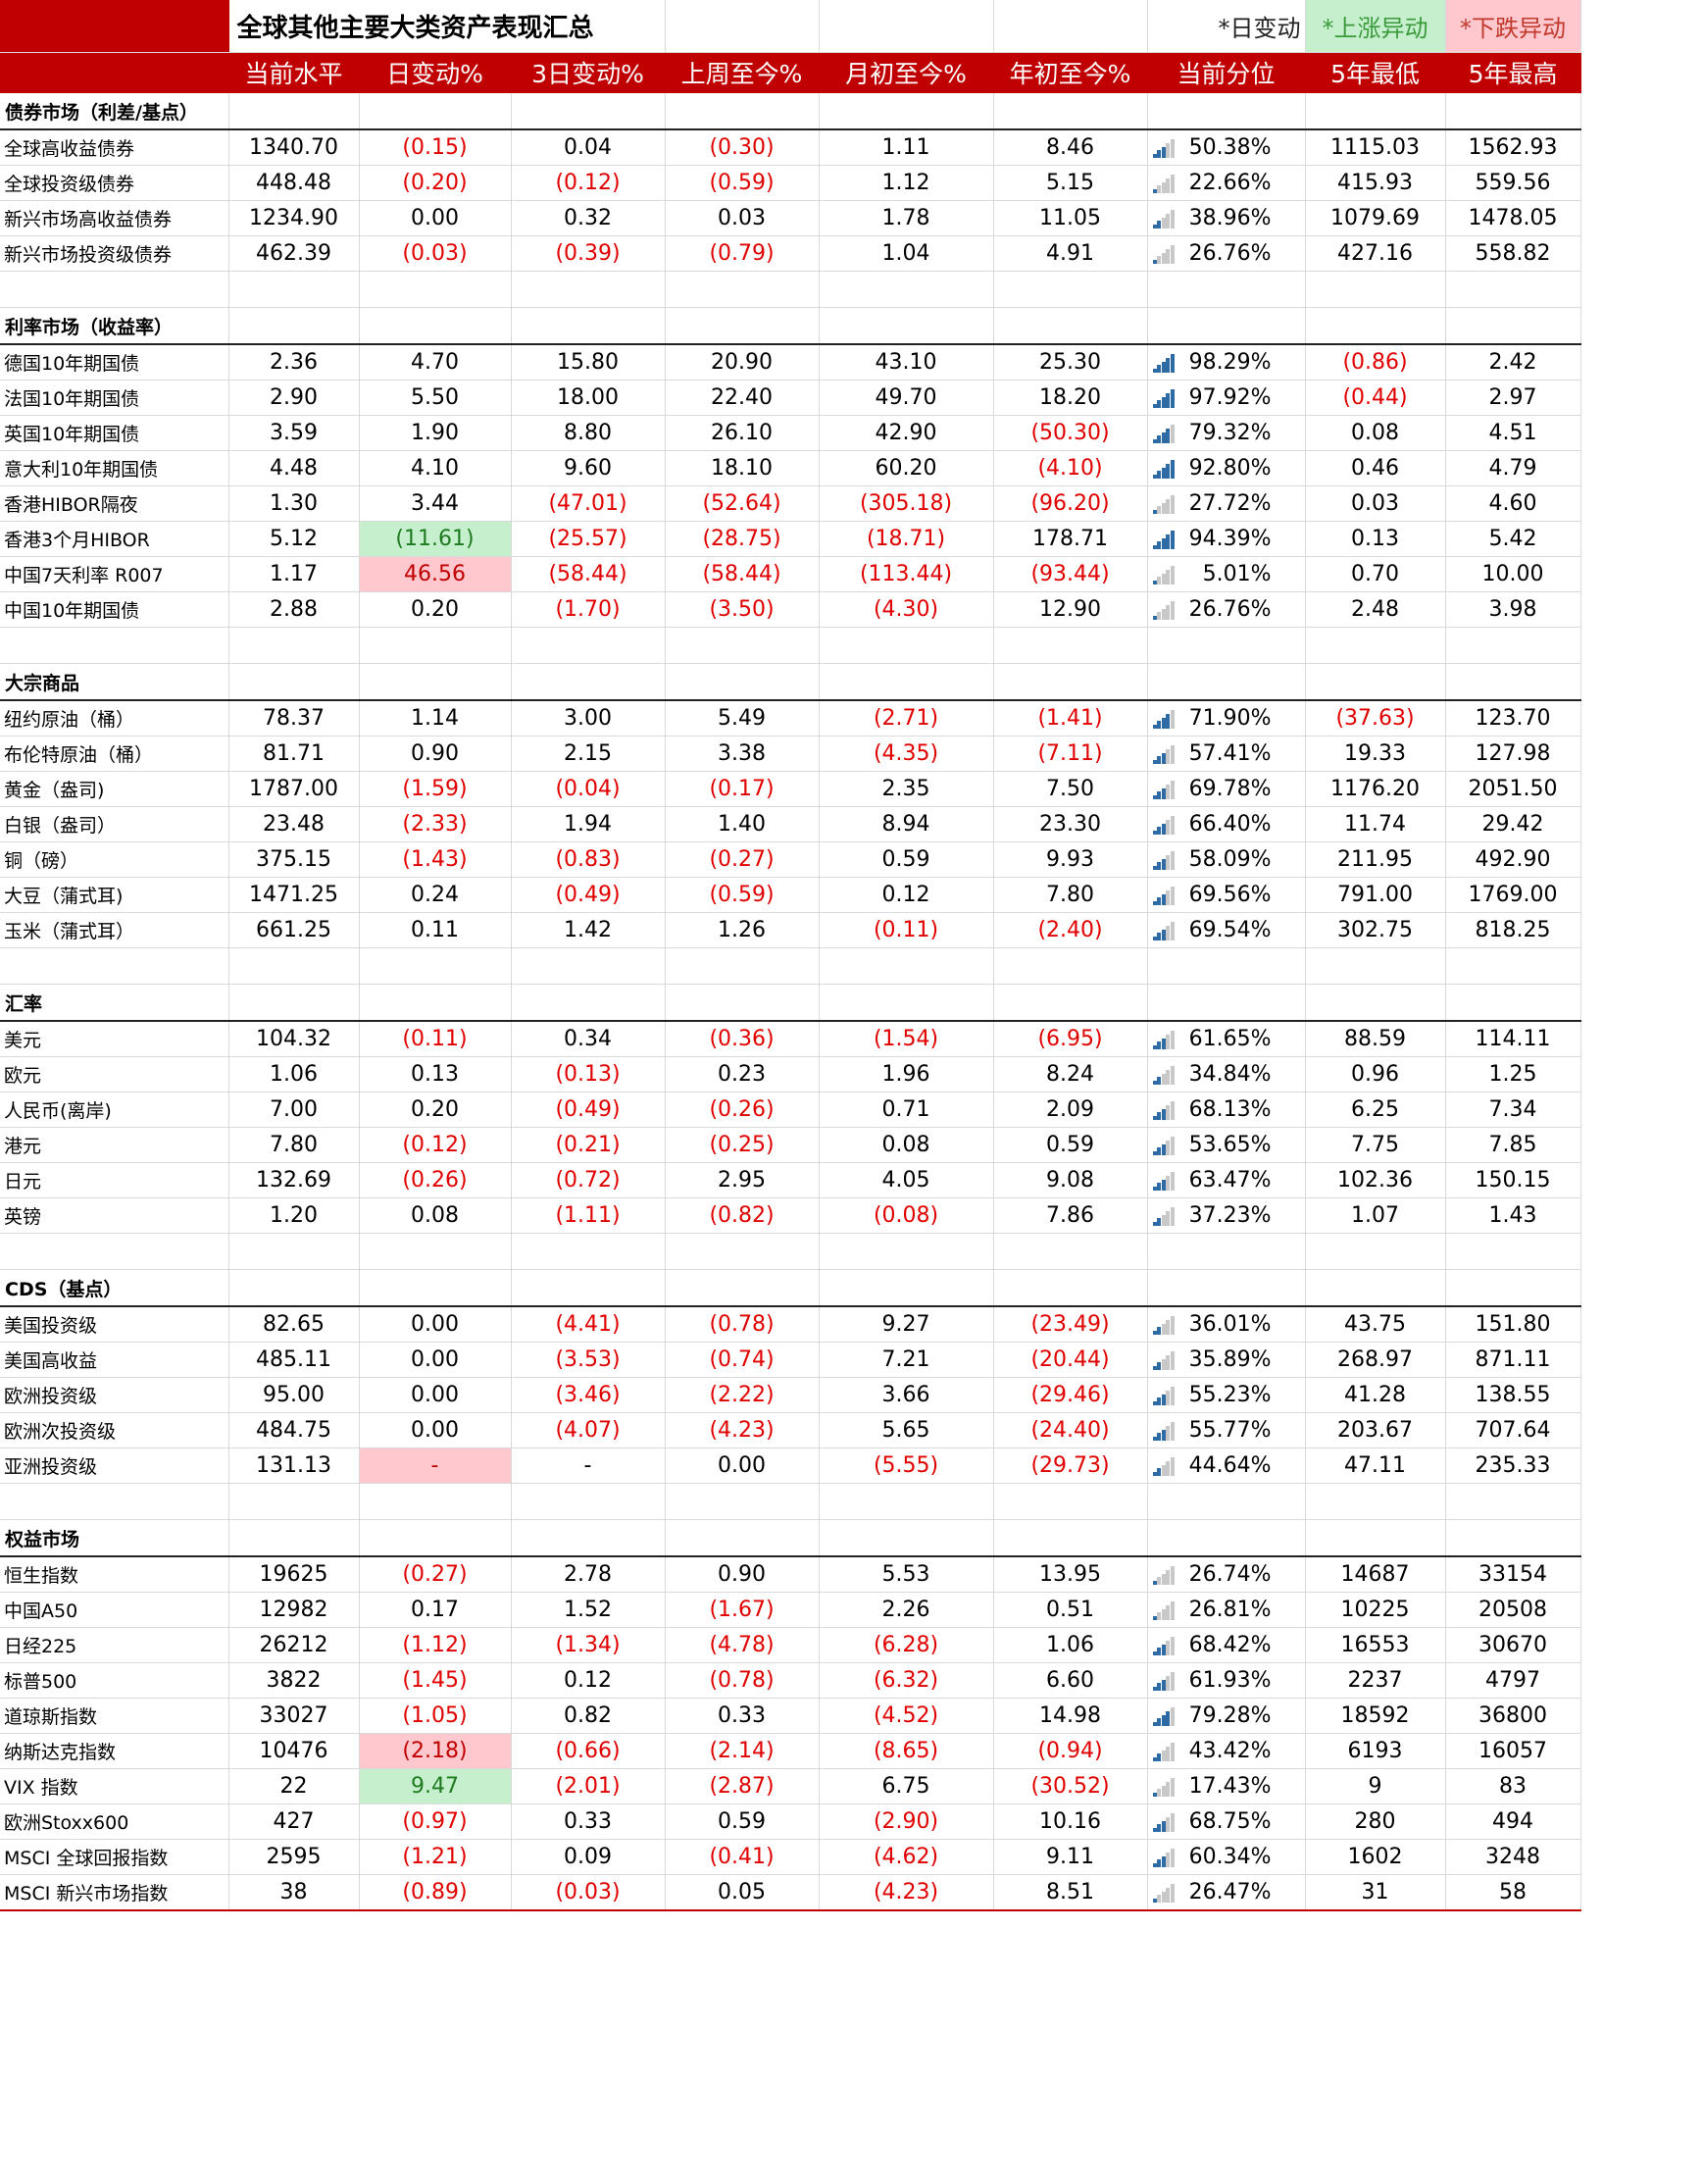  What do you see at coordinates (588, 859) in the screenshot?
I see `value-cell: (0.83)` at bounding box center [588, 859].